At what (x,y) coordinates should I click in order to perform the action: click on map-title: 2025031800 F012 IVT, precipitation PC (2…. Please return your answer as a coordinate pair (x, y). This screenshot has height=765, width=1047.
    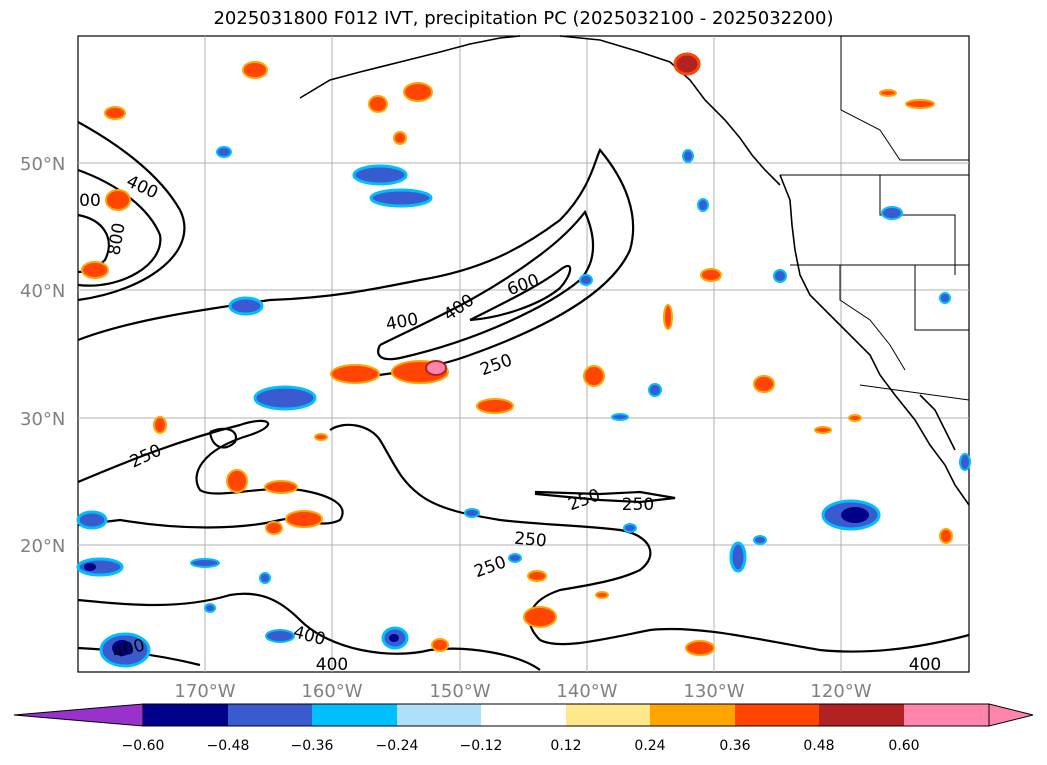
    Looking at the image, I should click on (523, 18).